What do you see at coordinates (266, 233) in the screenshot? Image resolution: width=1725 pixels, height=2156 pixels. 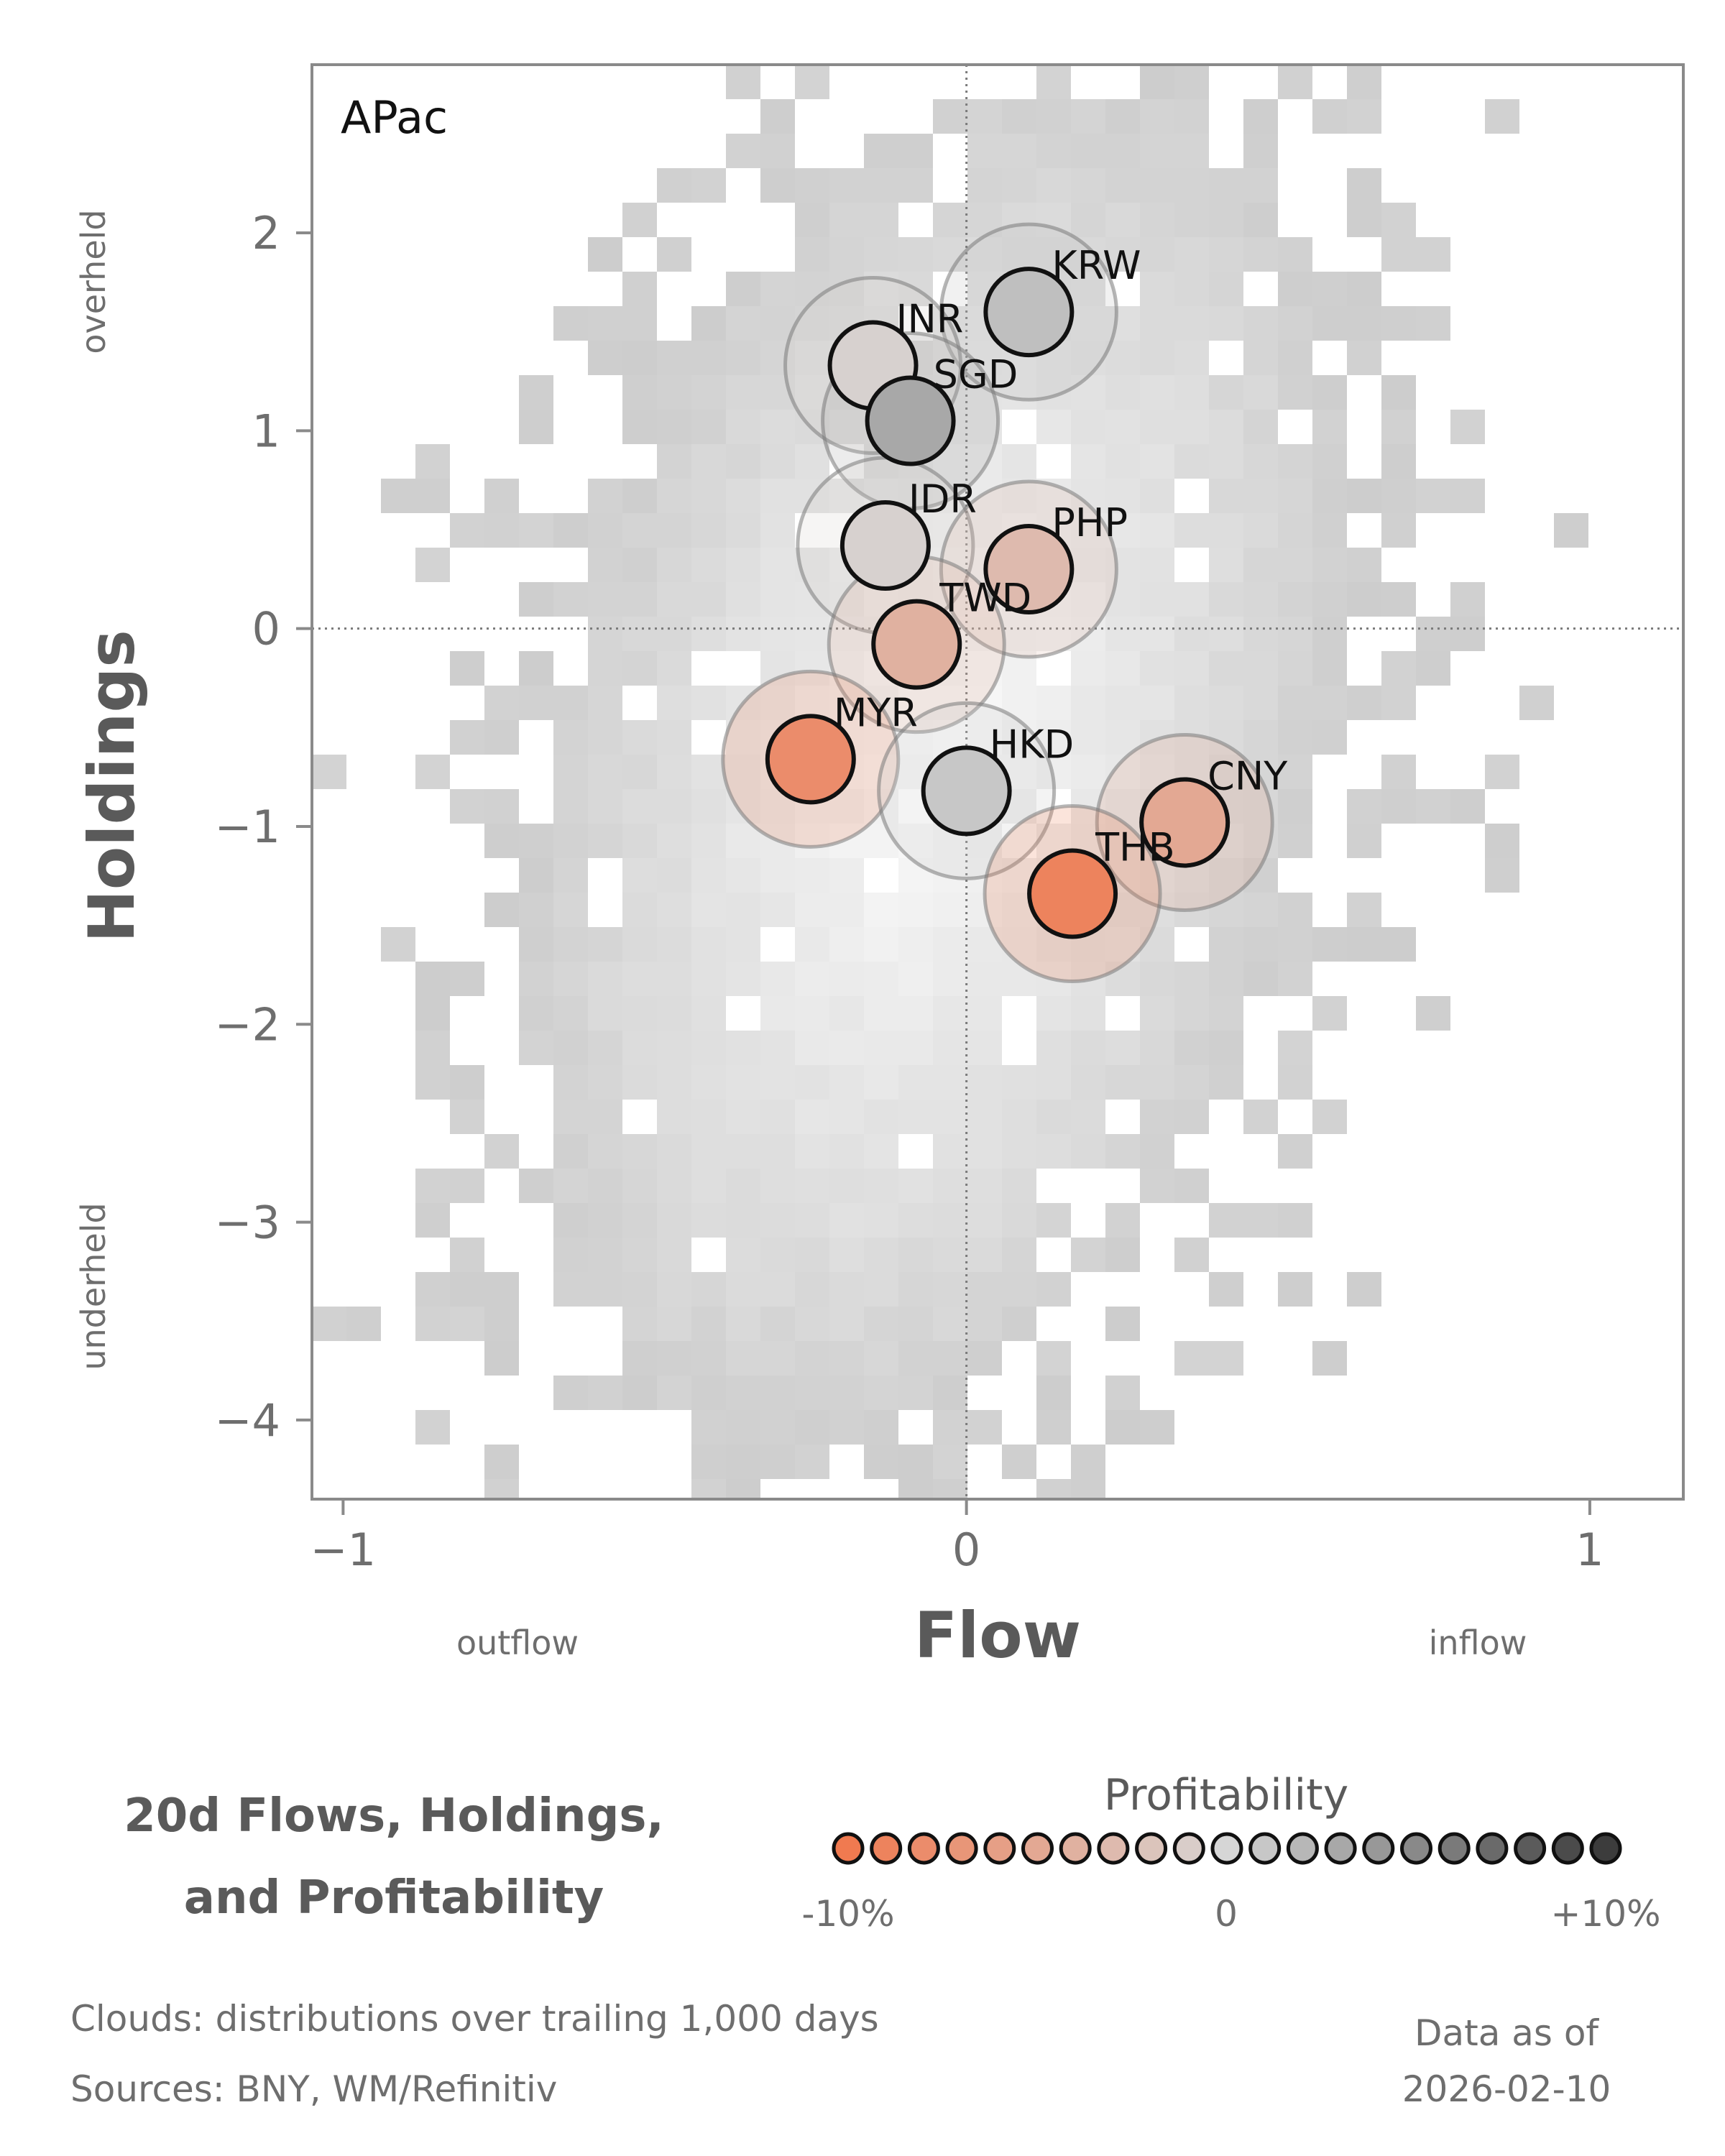 I see `y-tick-label: 2` at bounding box center [266, 233].